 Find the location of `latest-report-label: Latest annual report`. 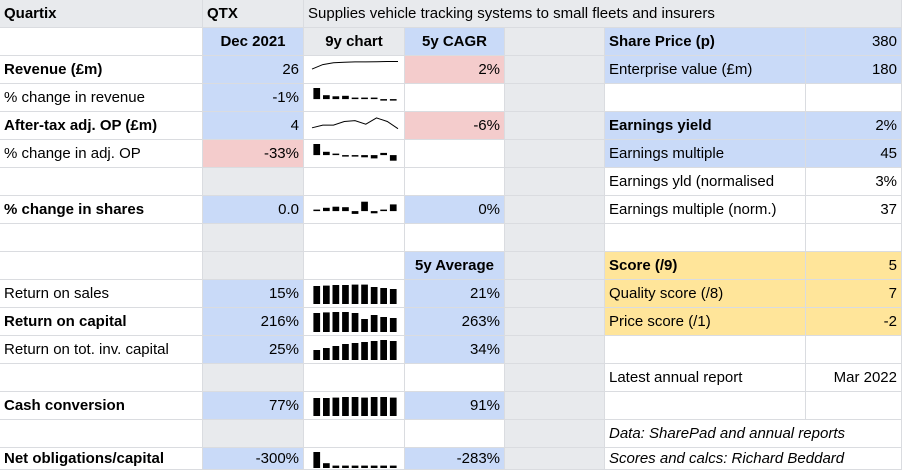

latest-report-label: Latest annual report is located at coordinates (705, 378).